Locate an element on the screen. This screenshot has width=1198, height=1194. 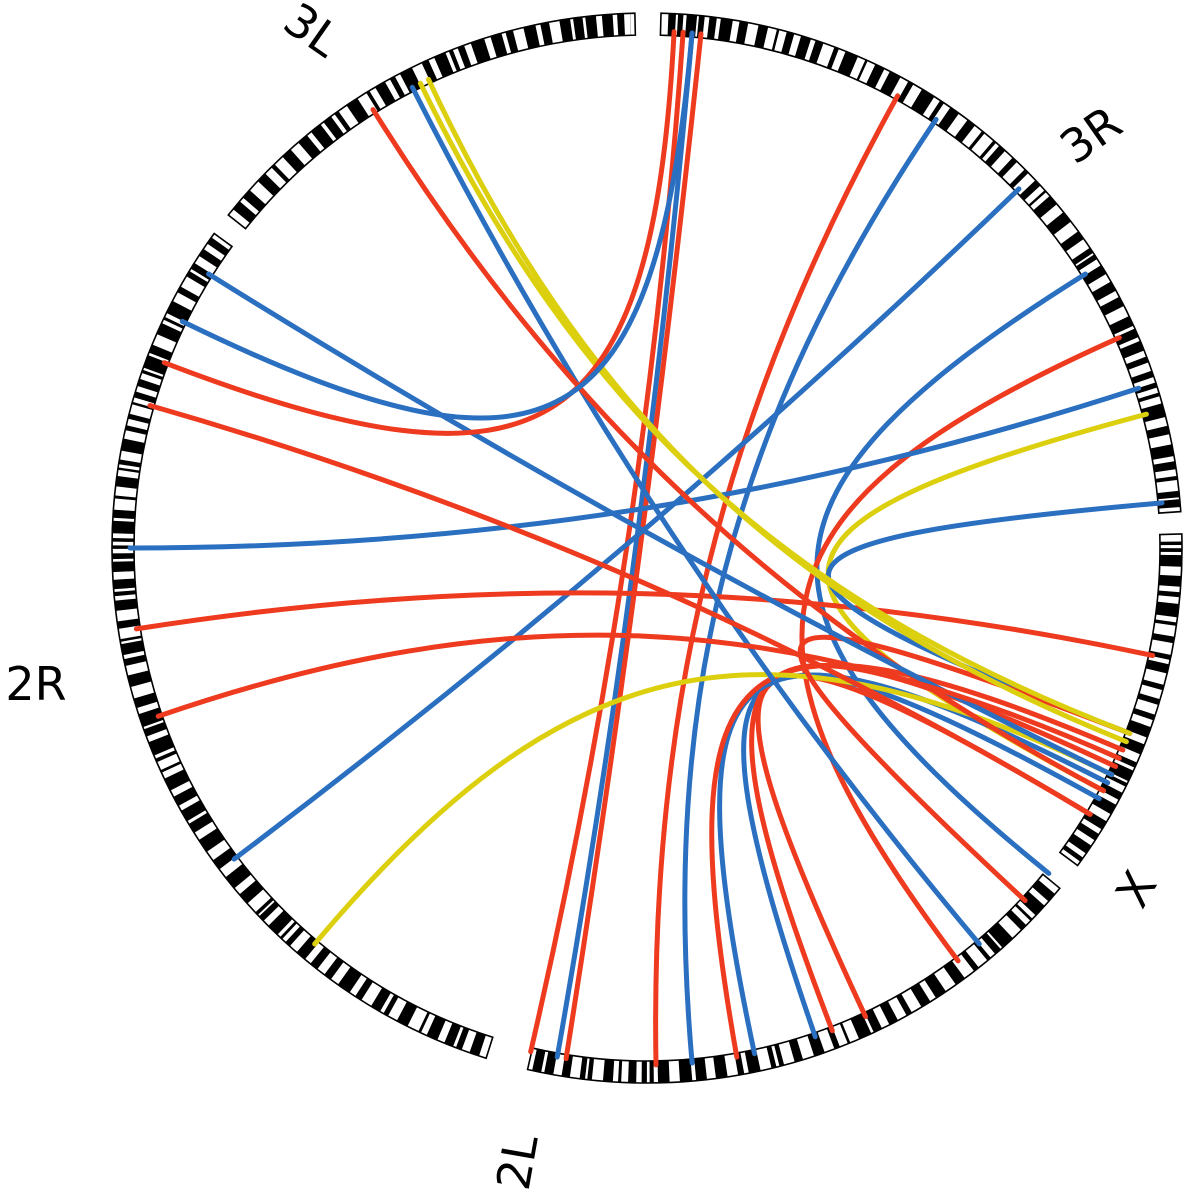
chromosome-ideogram-X is located at coordinates (1120, 700).